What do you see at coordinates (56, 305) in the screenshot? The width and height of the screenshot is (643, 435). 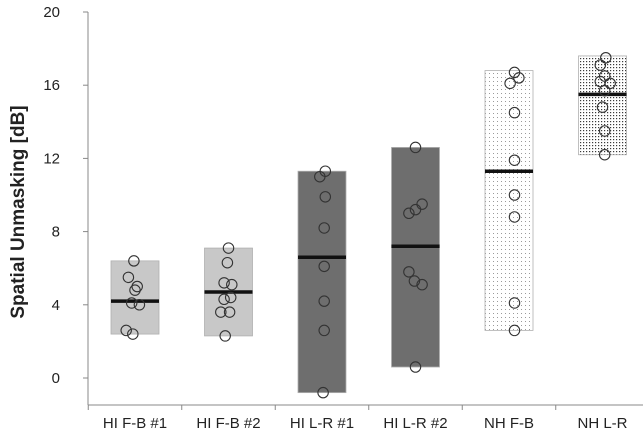 I see `y-tick-label: 4` at bounding box center [56, 305].